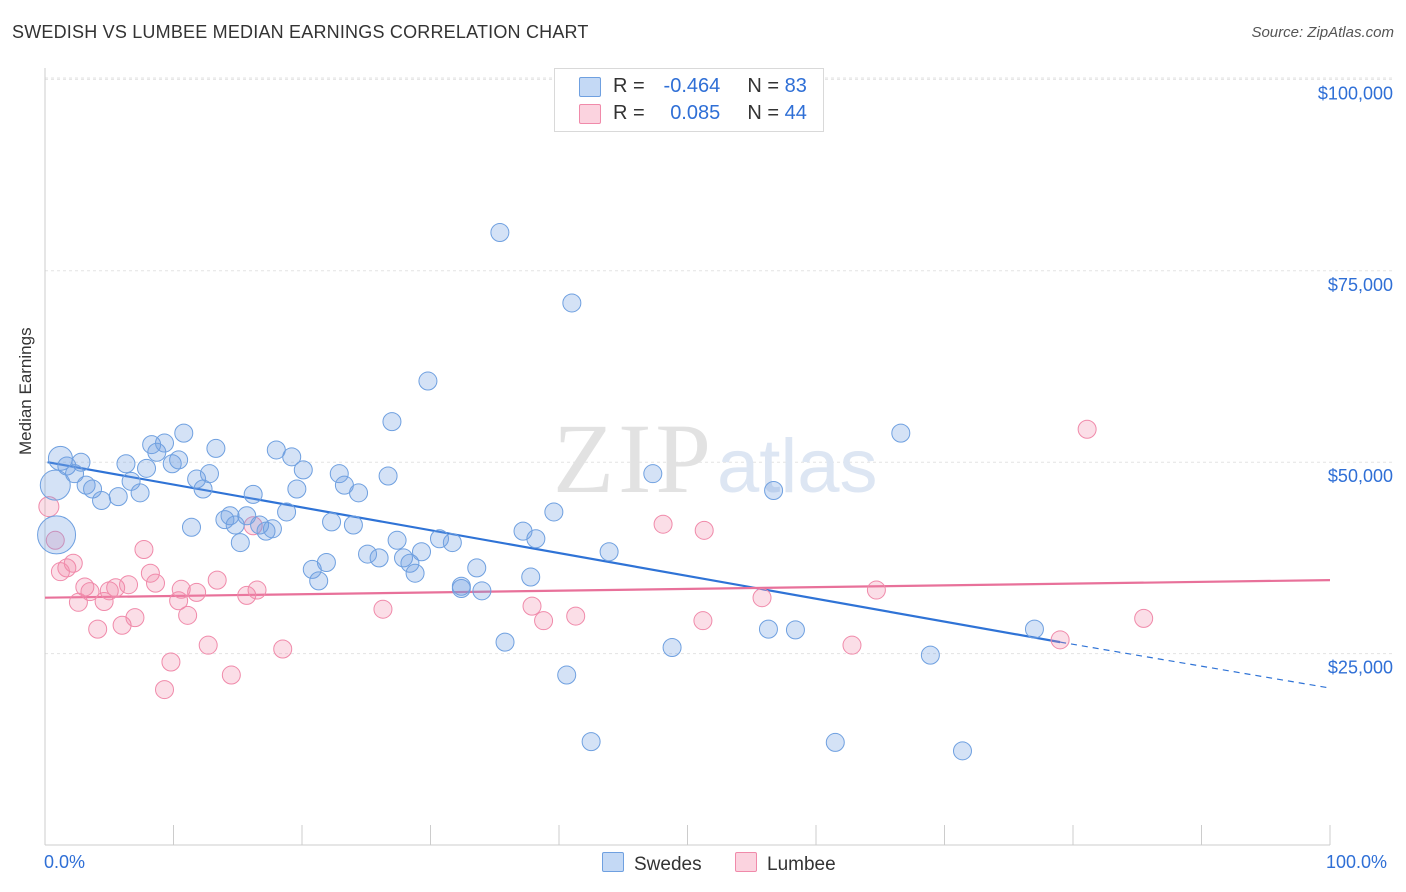 This screenshot has height=892, width=1406. What do you see at coordinates (797, 466) in the screenshot?
I see `watermark-atlas: atlas` at bounding box center [797, 466].